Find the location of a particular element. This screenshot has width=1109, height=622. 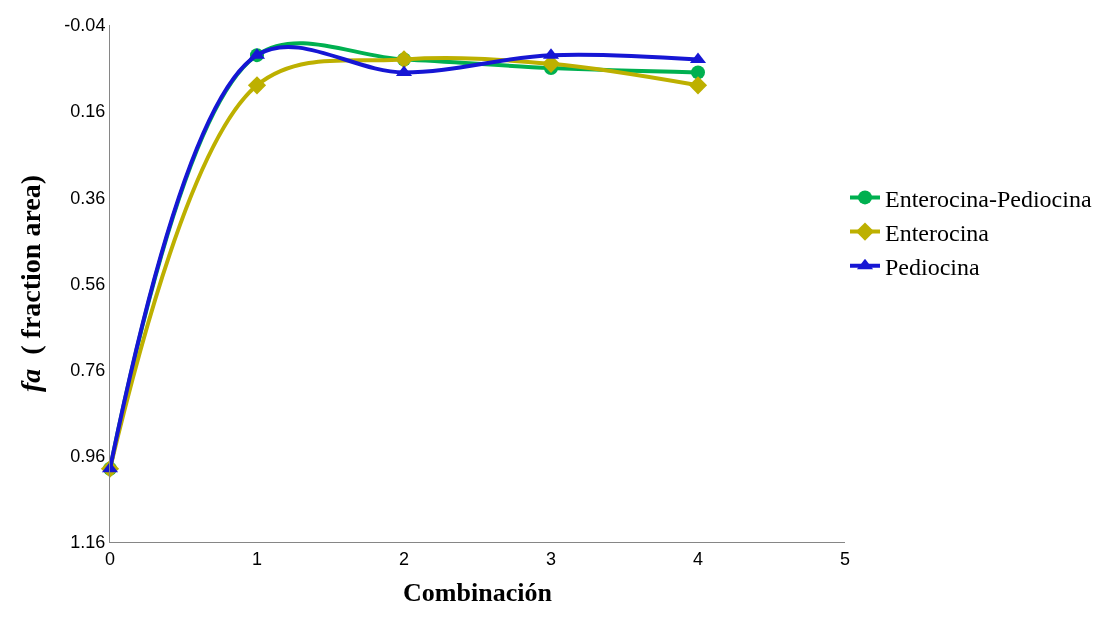

legend-label: Enterocina is located at coordinates (937, 232).